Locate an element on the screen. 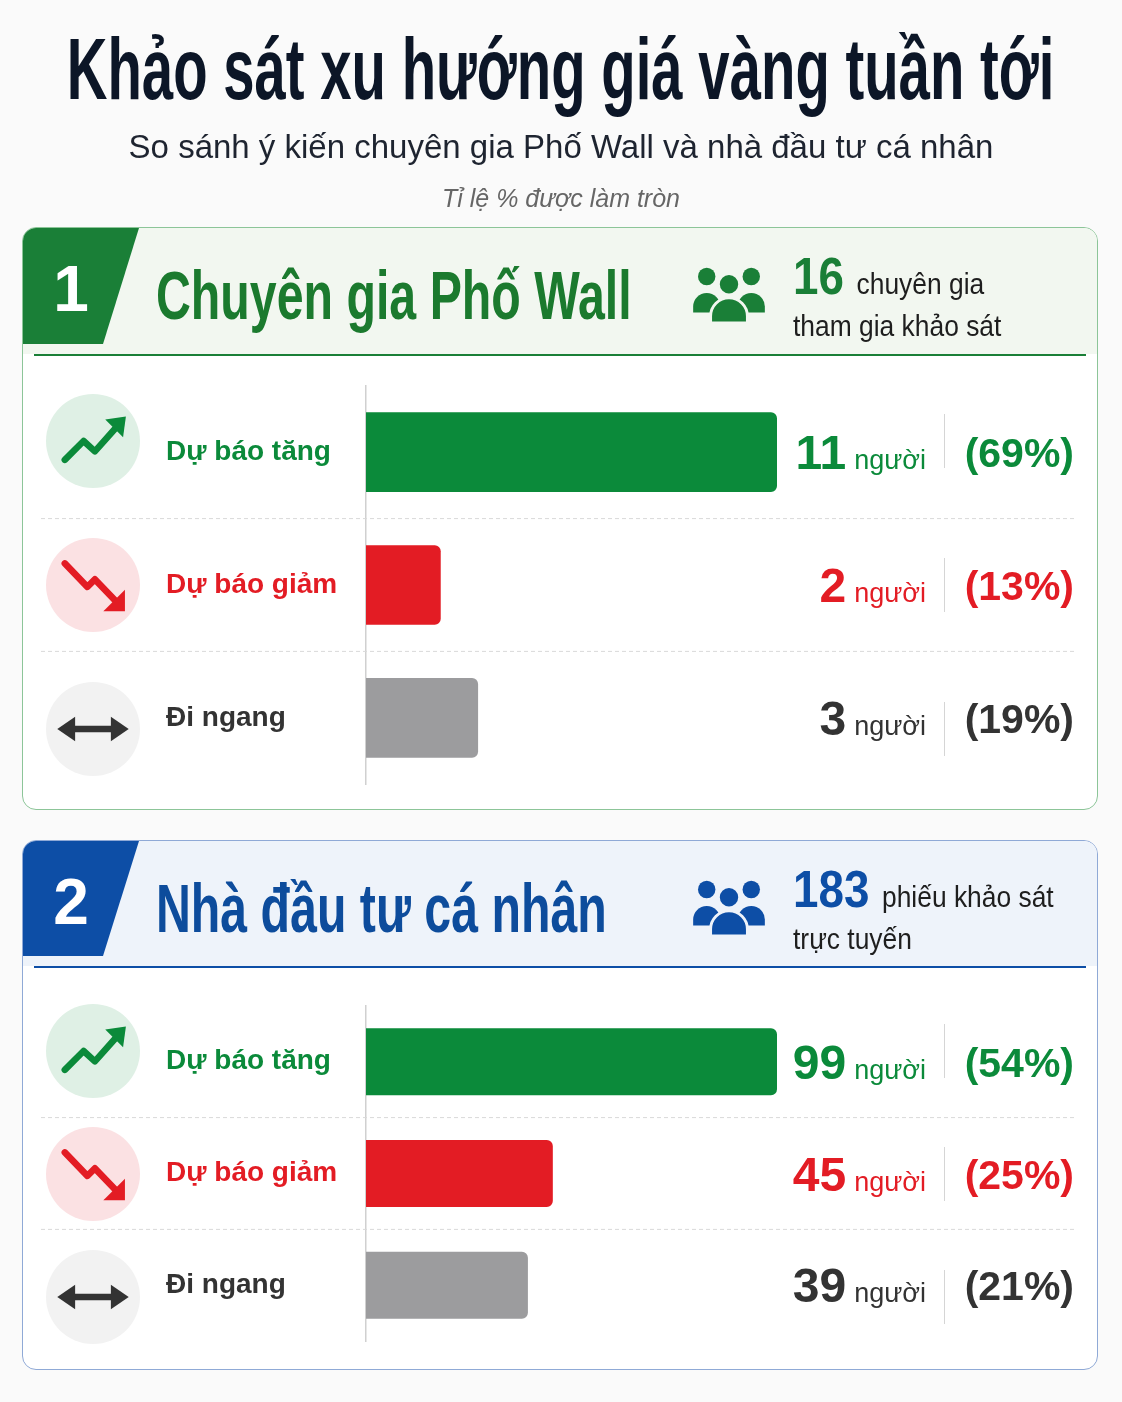  text: (69%) is located at coordinates (1019, 453).